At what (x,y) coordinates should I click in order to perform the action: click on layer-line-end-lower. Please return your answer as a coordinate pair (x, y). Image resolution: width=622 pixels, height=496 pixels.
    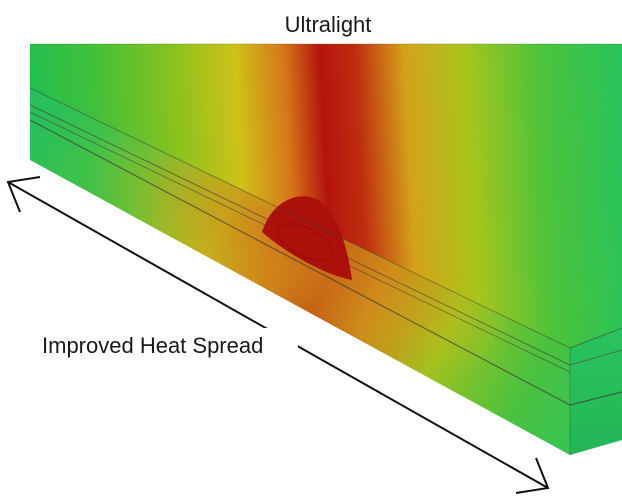
    Looking at the image, I should click on (595, 398).